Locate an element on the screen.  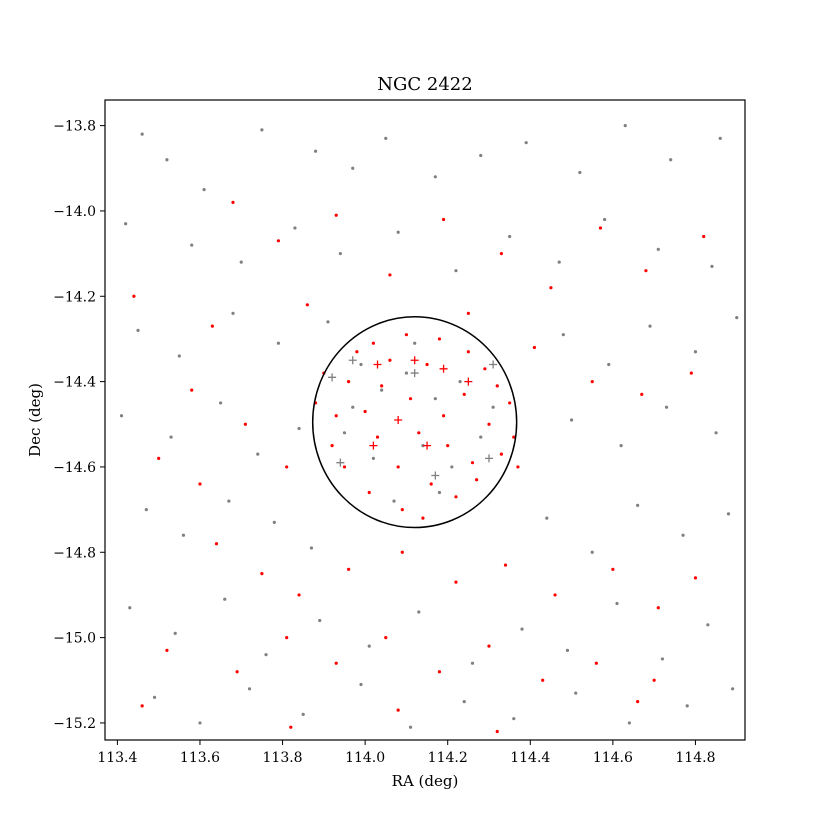
x-tick-label: 114.6 is located at coordinates (613, 758).